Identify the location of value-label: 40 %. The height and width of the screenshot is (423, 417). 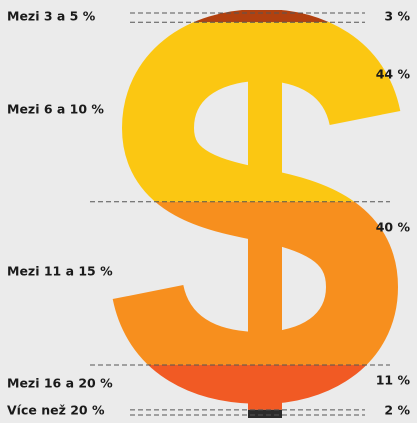
(393, 227).